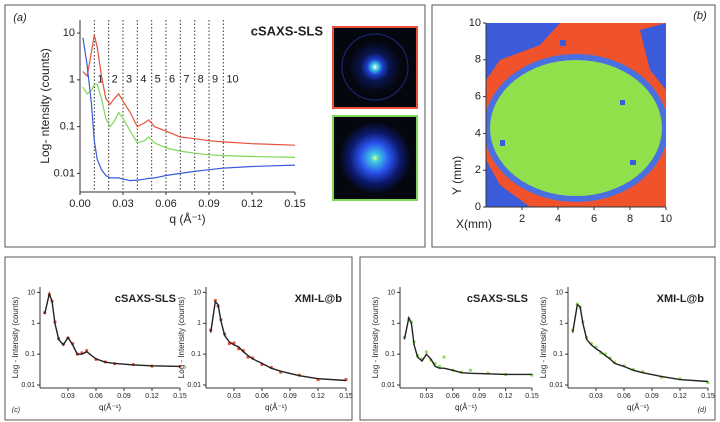 This screenshot has height=422, width=720. Describe the element at coordinates (79, 204) in the screenshot. I see `x-tick-label: 0.00` at that location.